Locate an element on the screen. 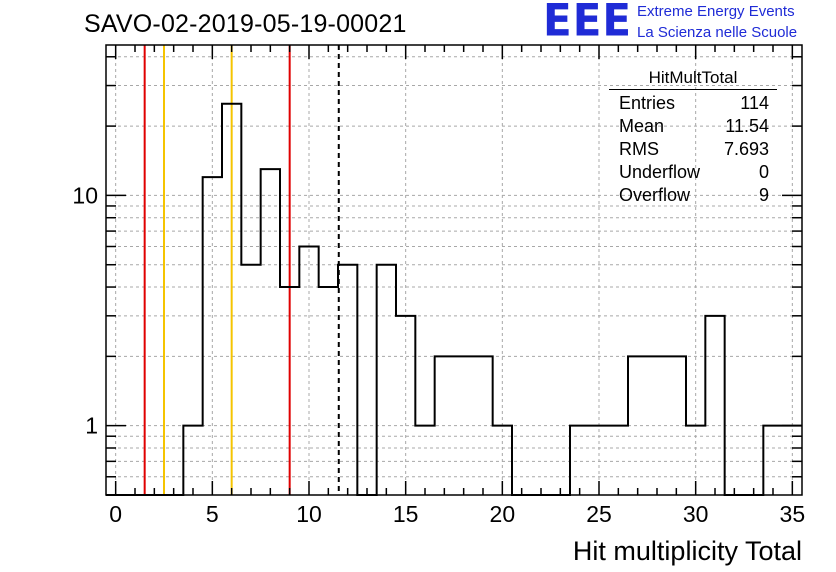 The image size is (836, 572). eee-logo: EEE is located at coordinates (588, 23).